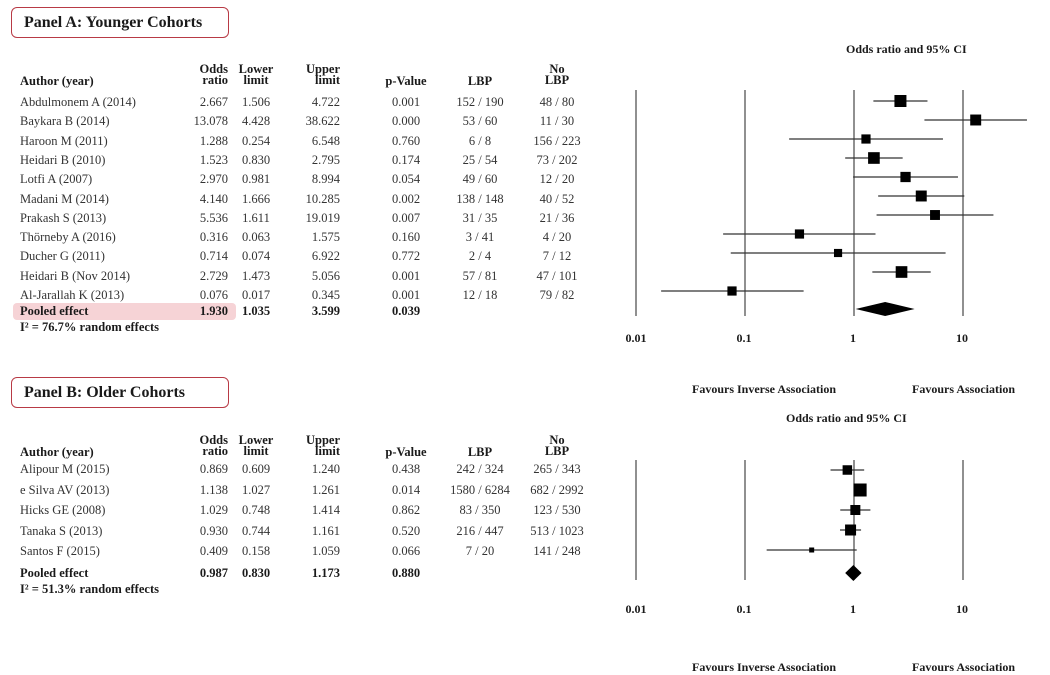  What do you see at coordinates (325, 256) in the screenshot?
I see `study-upper-limit: 6.922` at bounding box center [325, 256].